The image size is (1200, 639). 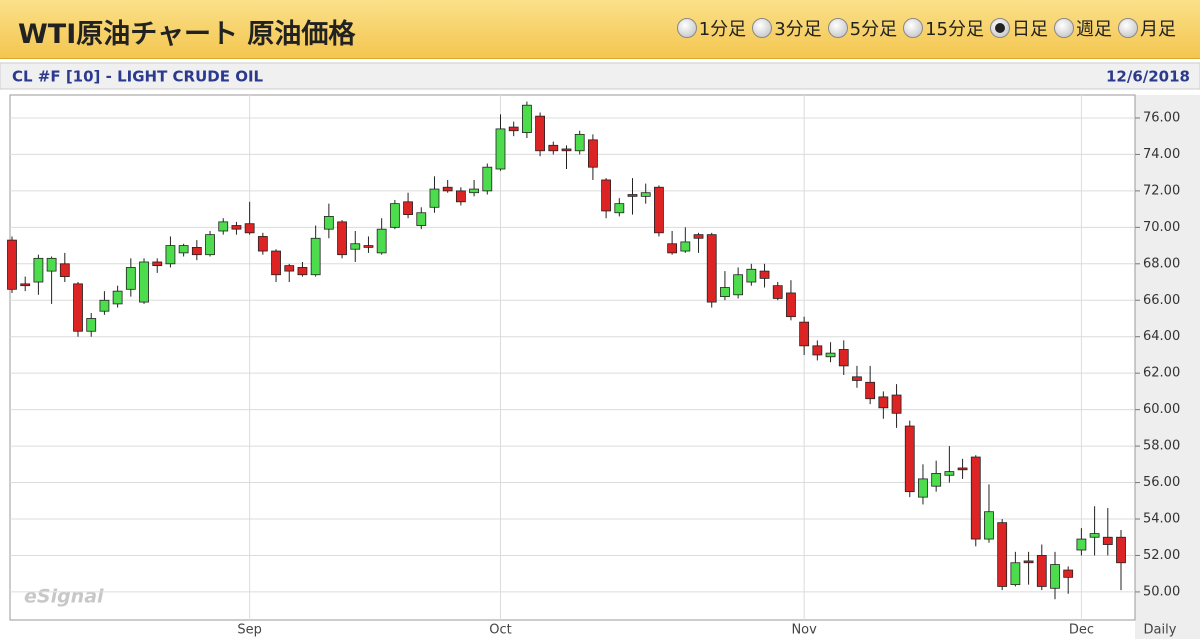 What do you see at coordinates (1158, 29) in the screenshot?
I see `option-label: 月足` at bounding box center [1158, 29].